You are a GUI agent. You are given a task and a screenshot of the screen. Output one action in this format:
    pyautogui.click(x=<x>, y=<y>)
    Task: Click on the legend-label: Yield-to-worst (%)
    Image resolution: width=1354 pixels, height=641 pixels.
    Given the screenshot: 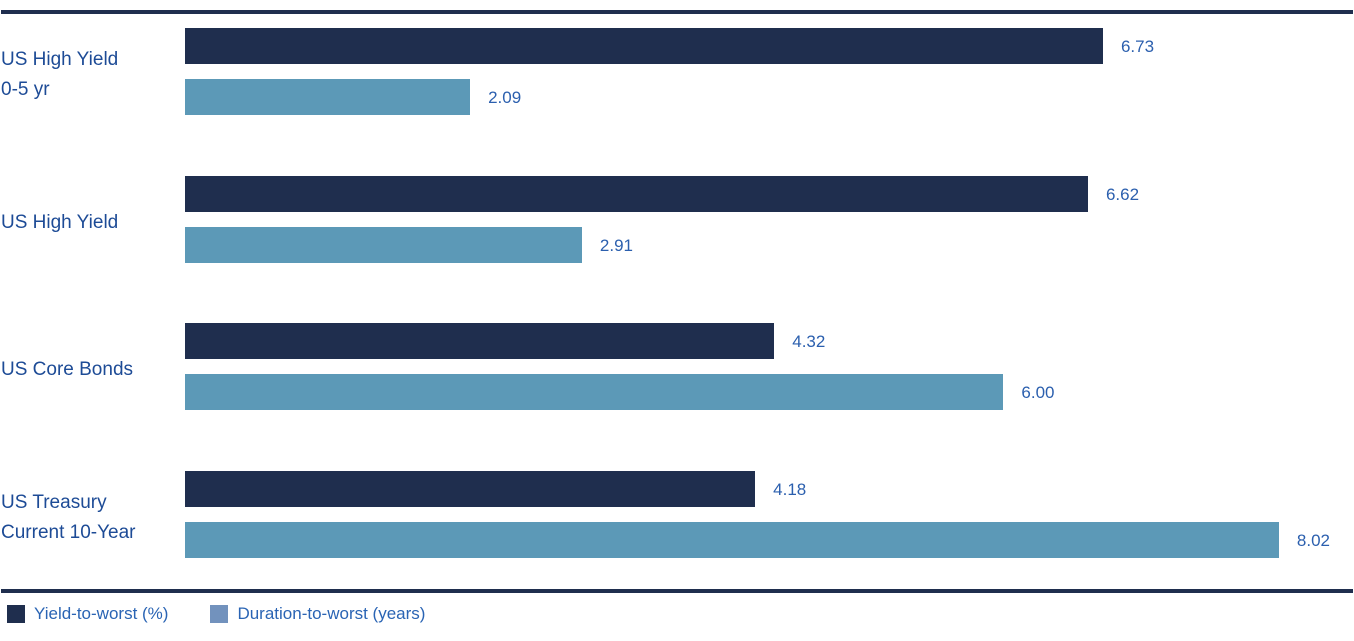 What is the action you would take?
    pyautogui.click(x=101, y=613)
    